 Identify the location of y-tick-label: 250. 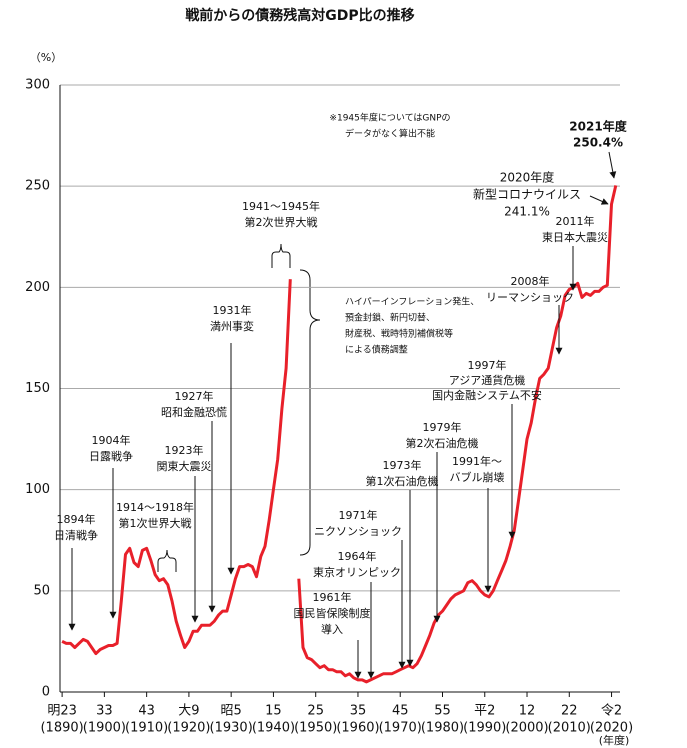
(37, 186).